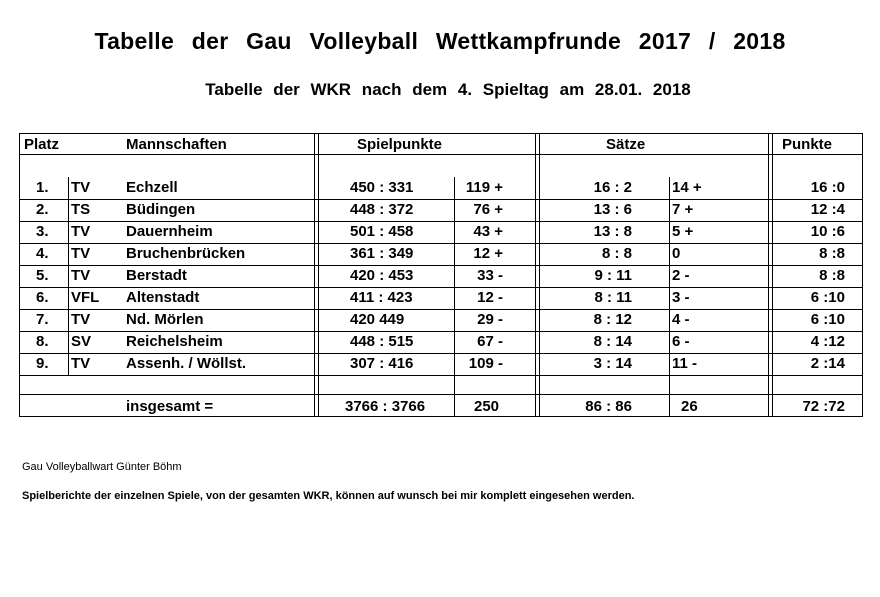  What do you see at coordinates (612, 231) in the screenshot?
I see `cell-saetze: 13 : 8` at bounding box center [612, 231].